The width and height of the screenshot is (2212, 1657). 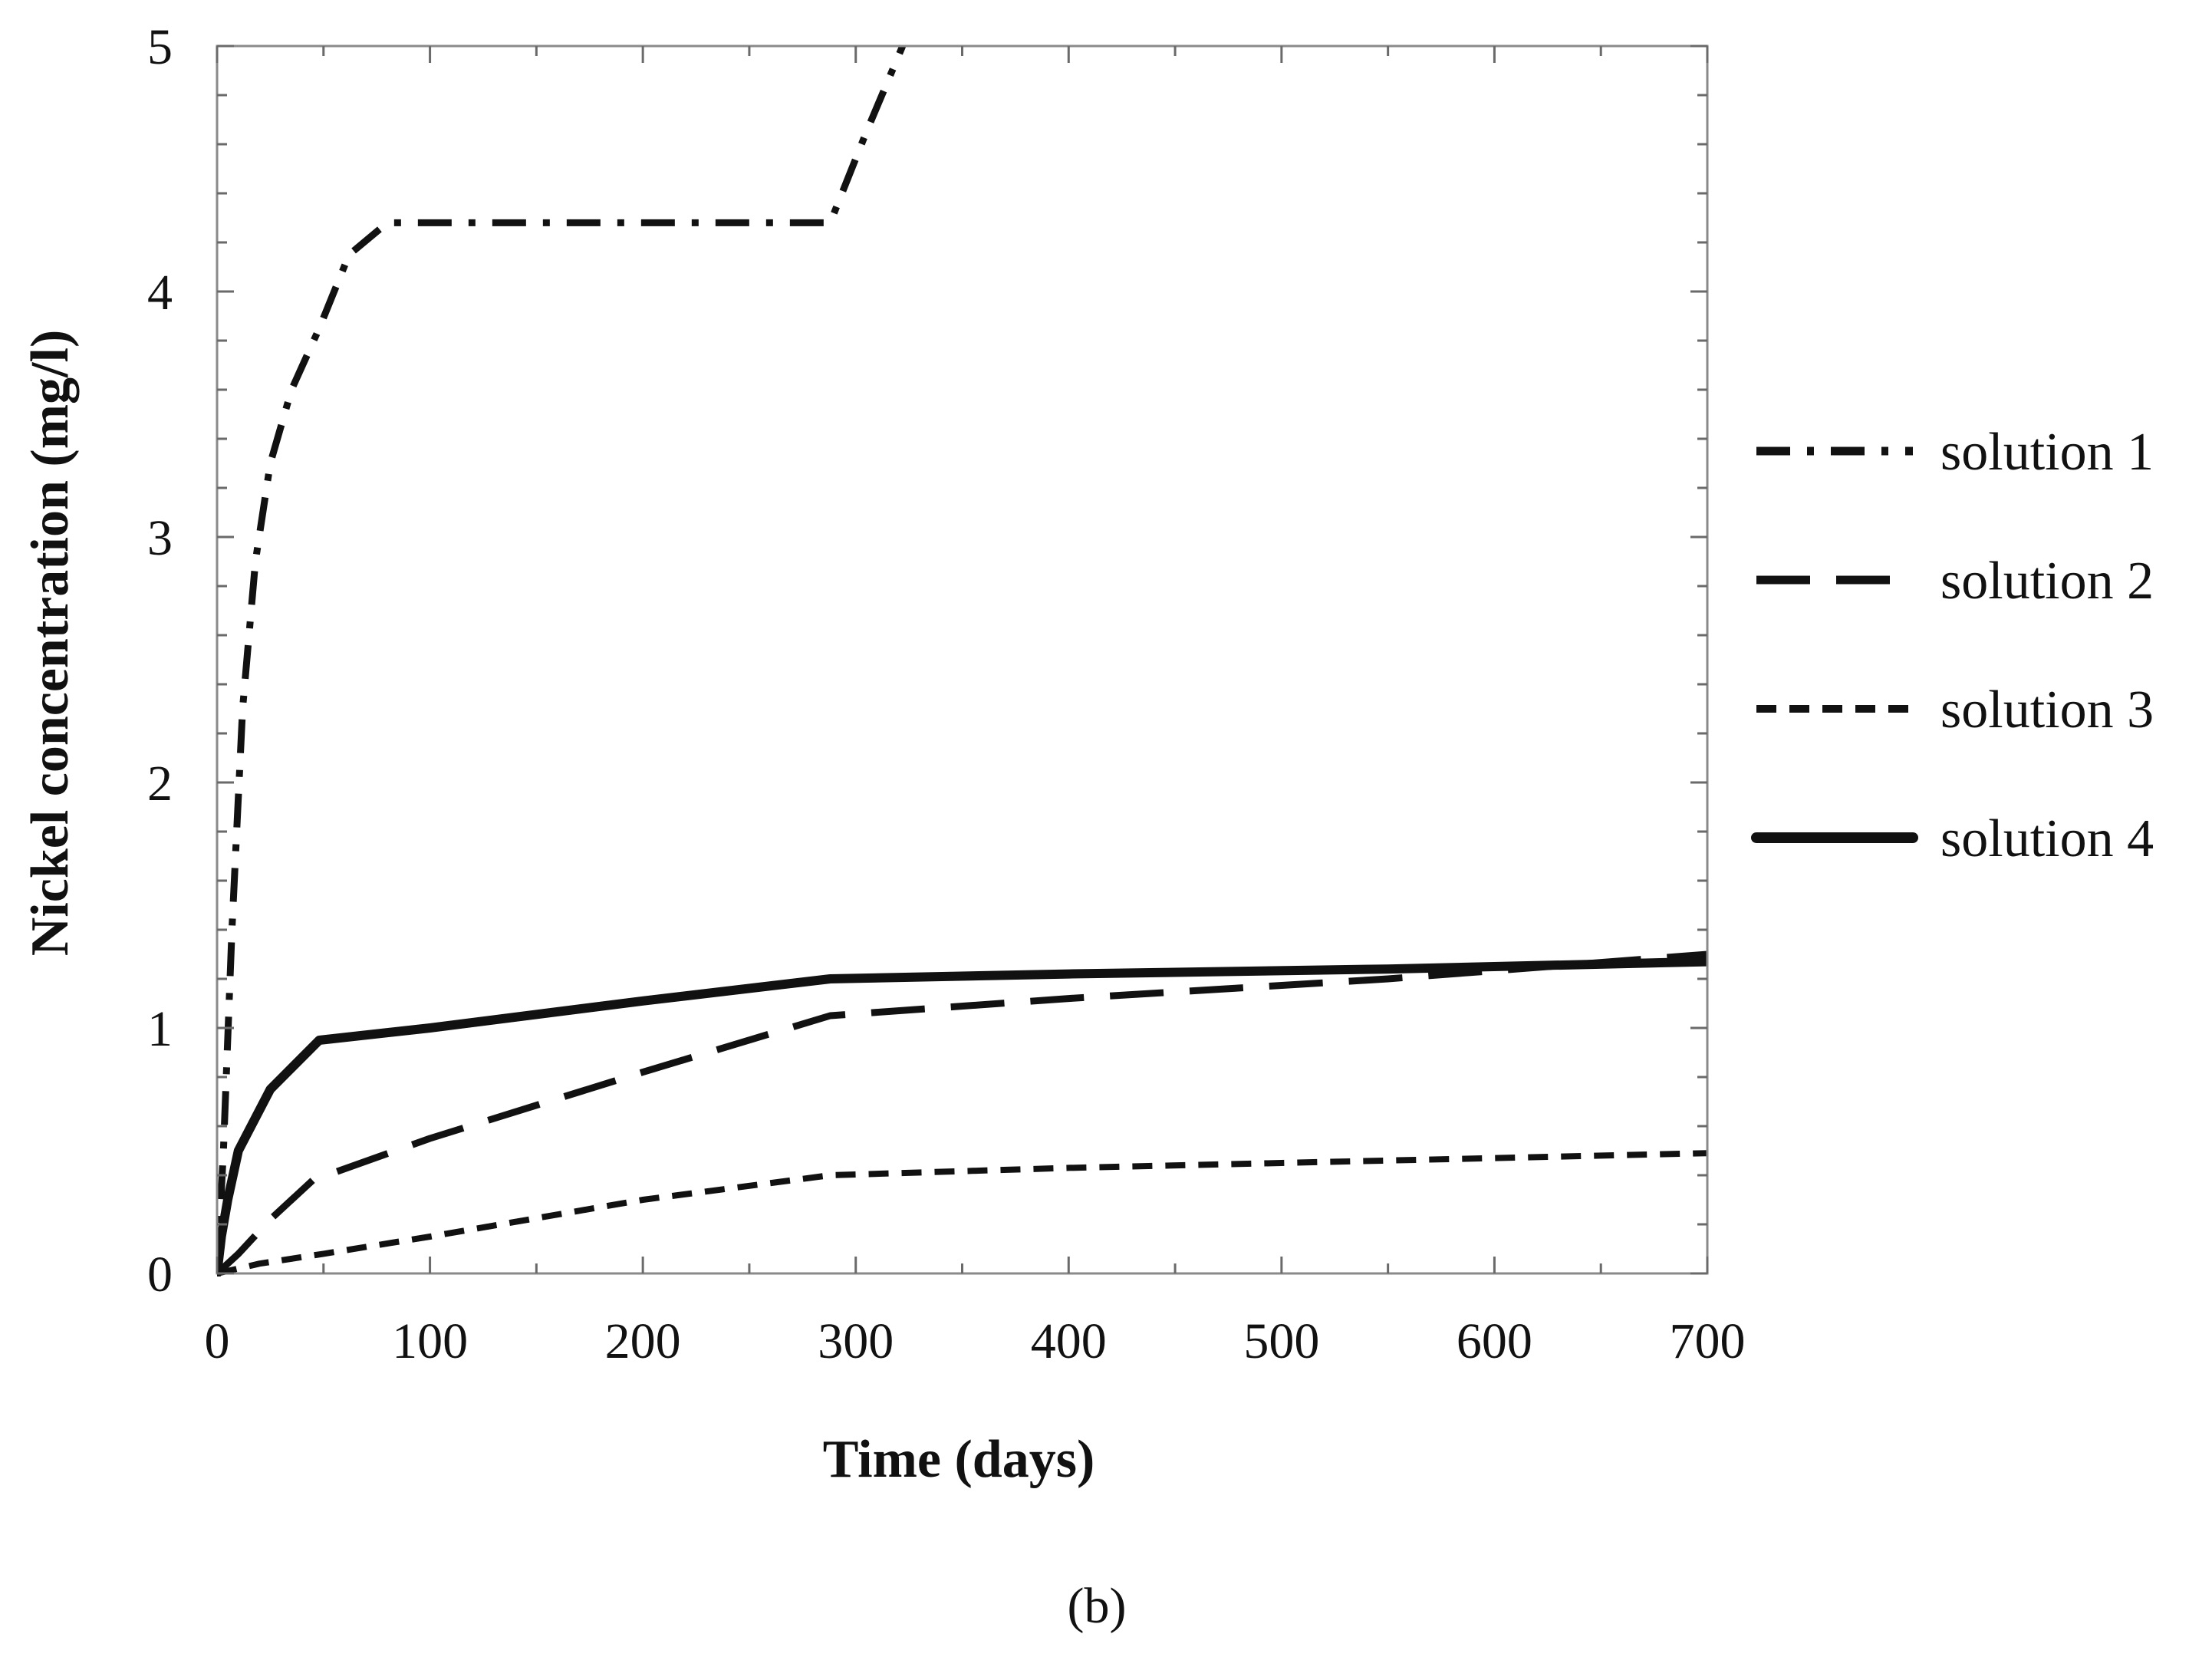 I want to click on legend: solution 1 solution 2 solution 3 solution 4, so click(x=1952, y=645).